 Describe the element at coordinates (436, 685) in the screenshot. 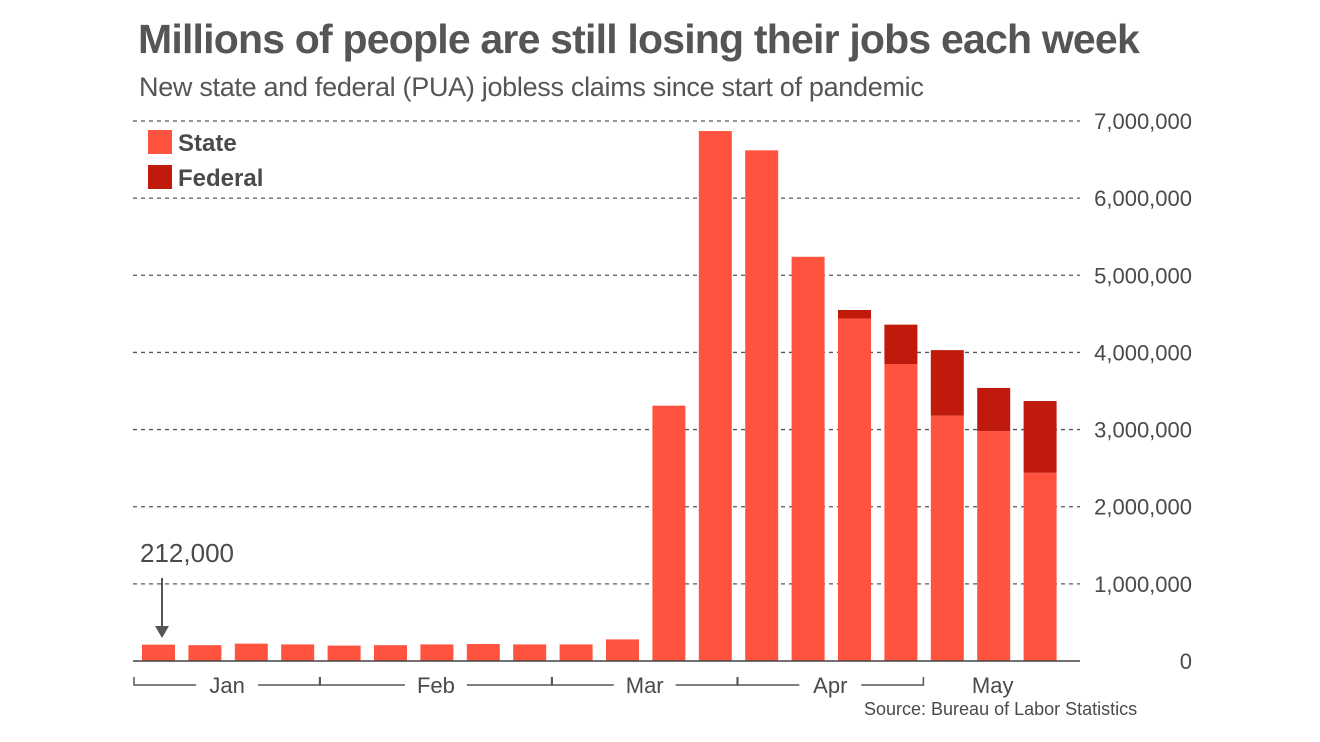

I see `month-label: Feb` at that location.